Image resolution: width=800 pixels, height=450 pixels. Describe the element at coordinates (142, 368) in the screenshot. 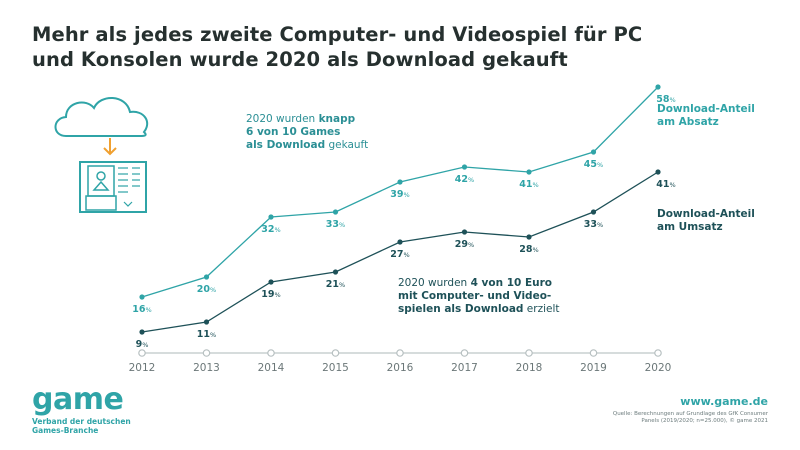

I see `x-tick-label: 2012` at that location.